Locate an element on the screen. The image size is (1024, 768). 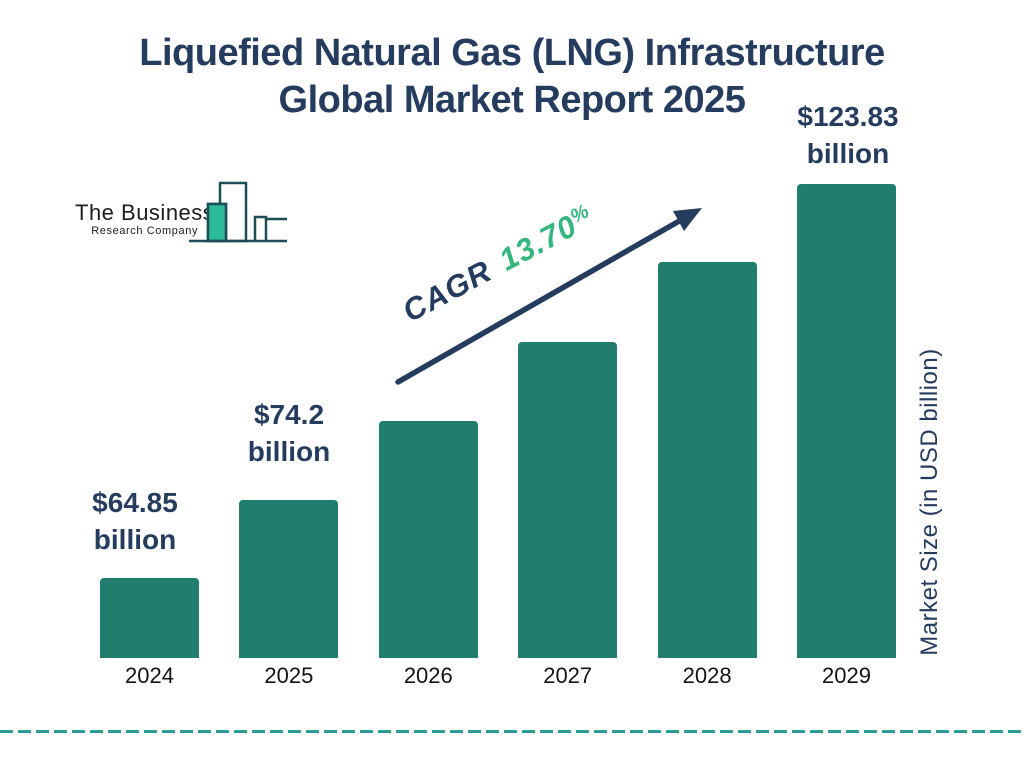
bottom-dashed-divider is located at coordinates (512, 731).